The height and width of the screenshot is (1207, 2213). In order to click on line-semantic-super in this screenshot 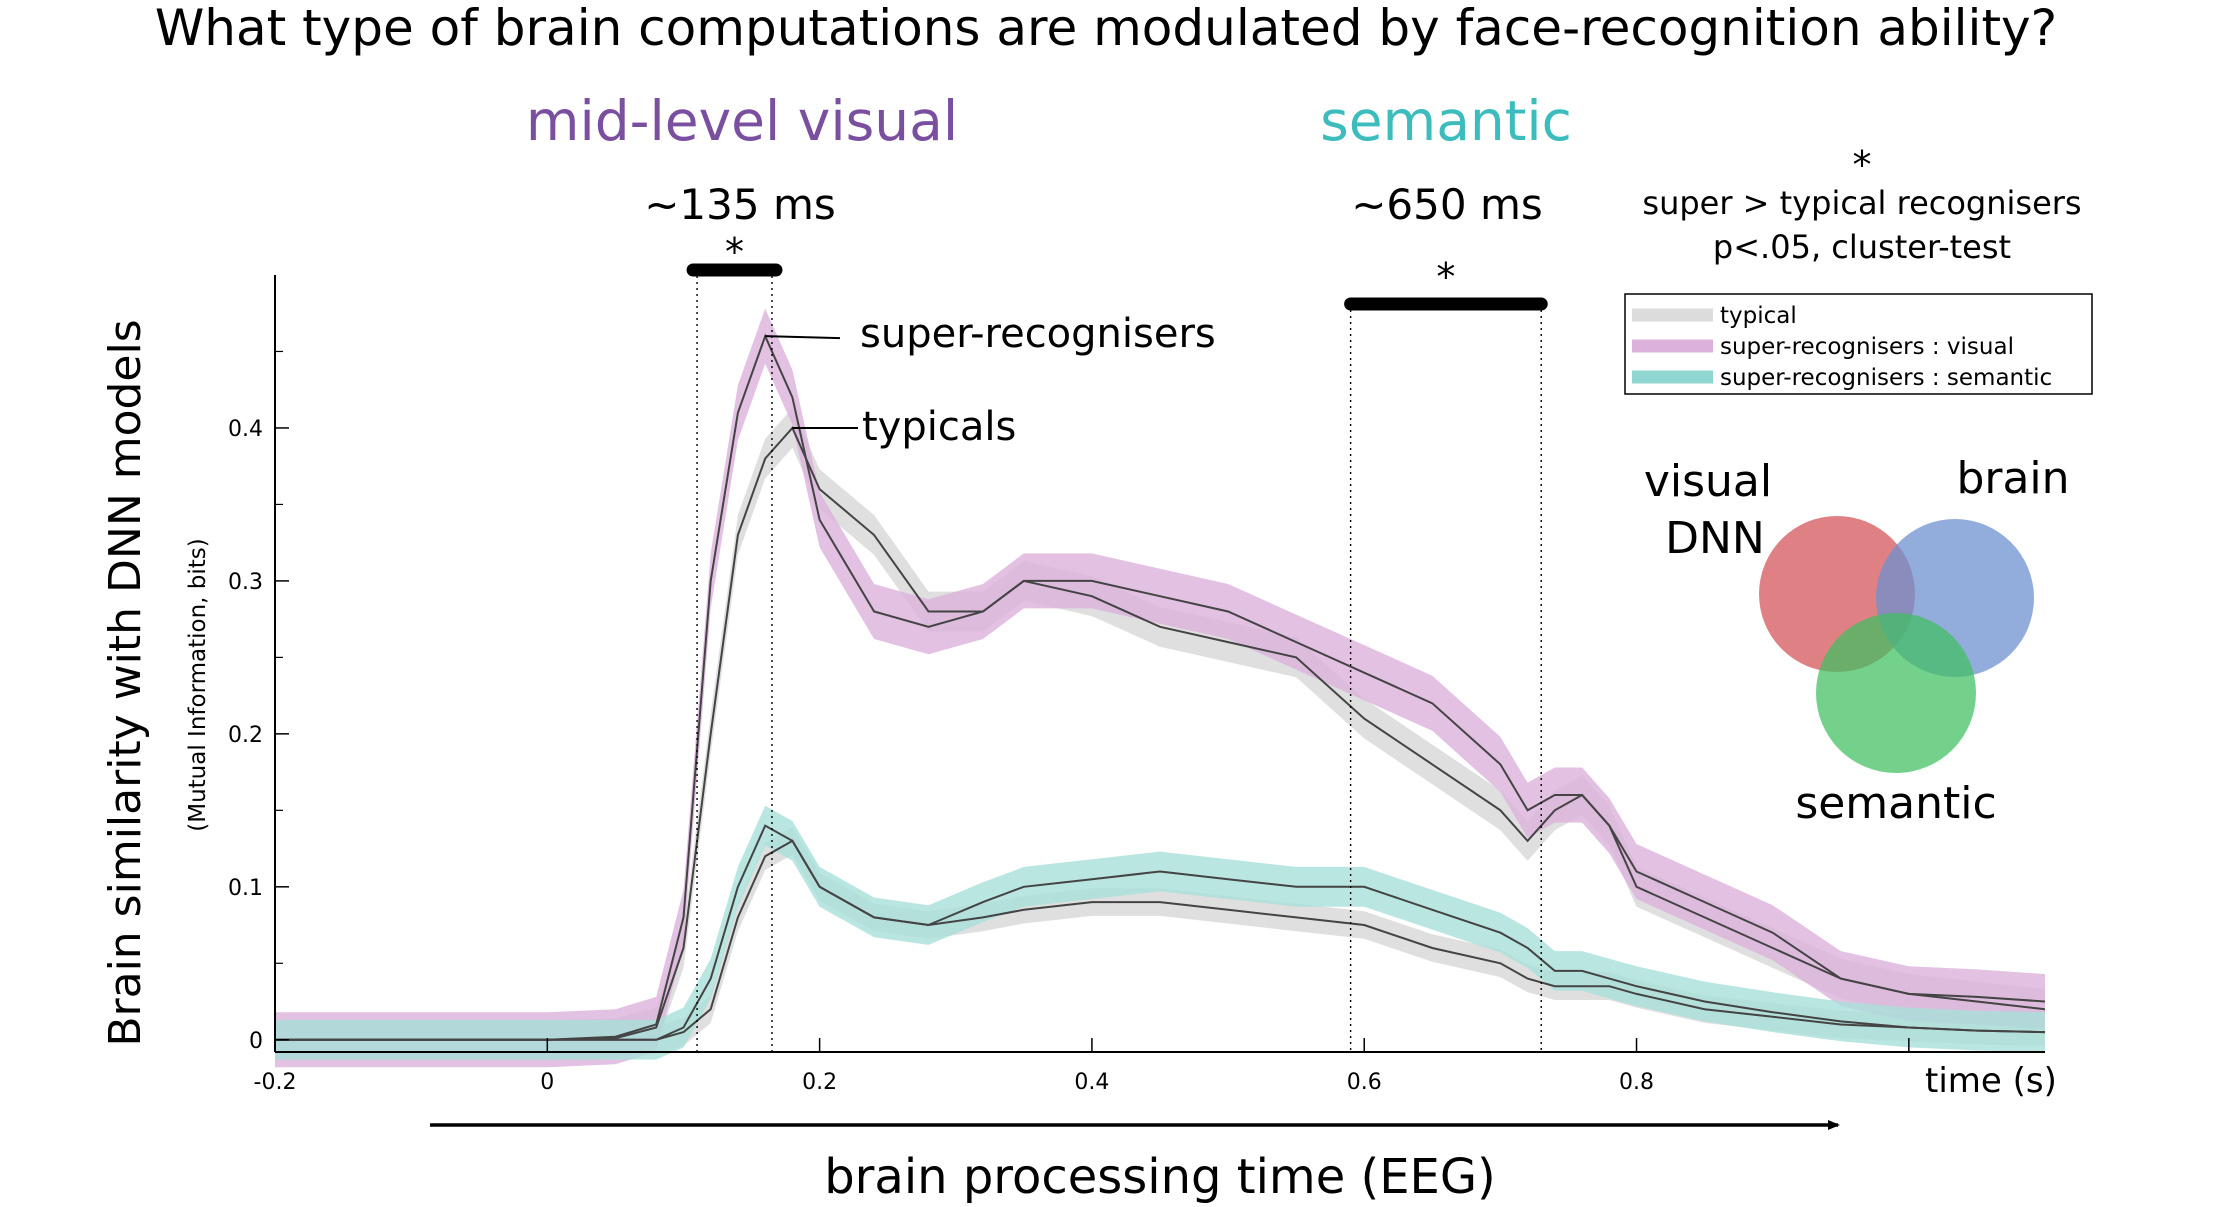, I will do `click(1160, 932)`.